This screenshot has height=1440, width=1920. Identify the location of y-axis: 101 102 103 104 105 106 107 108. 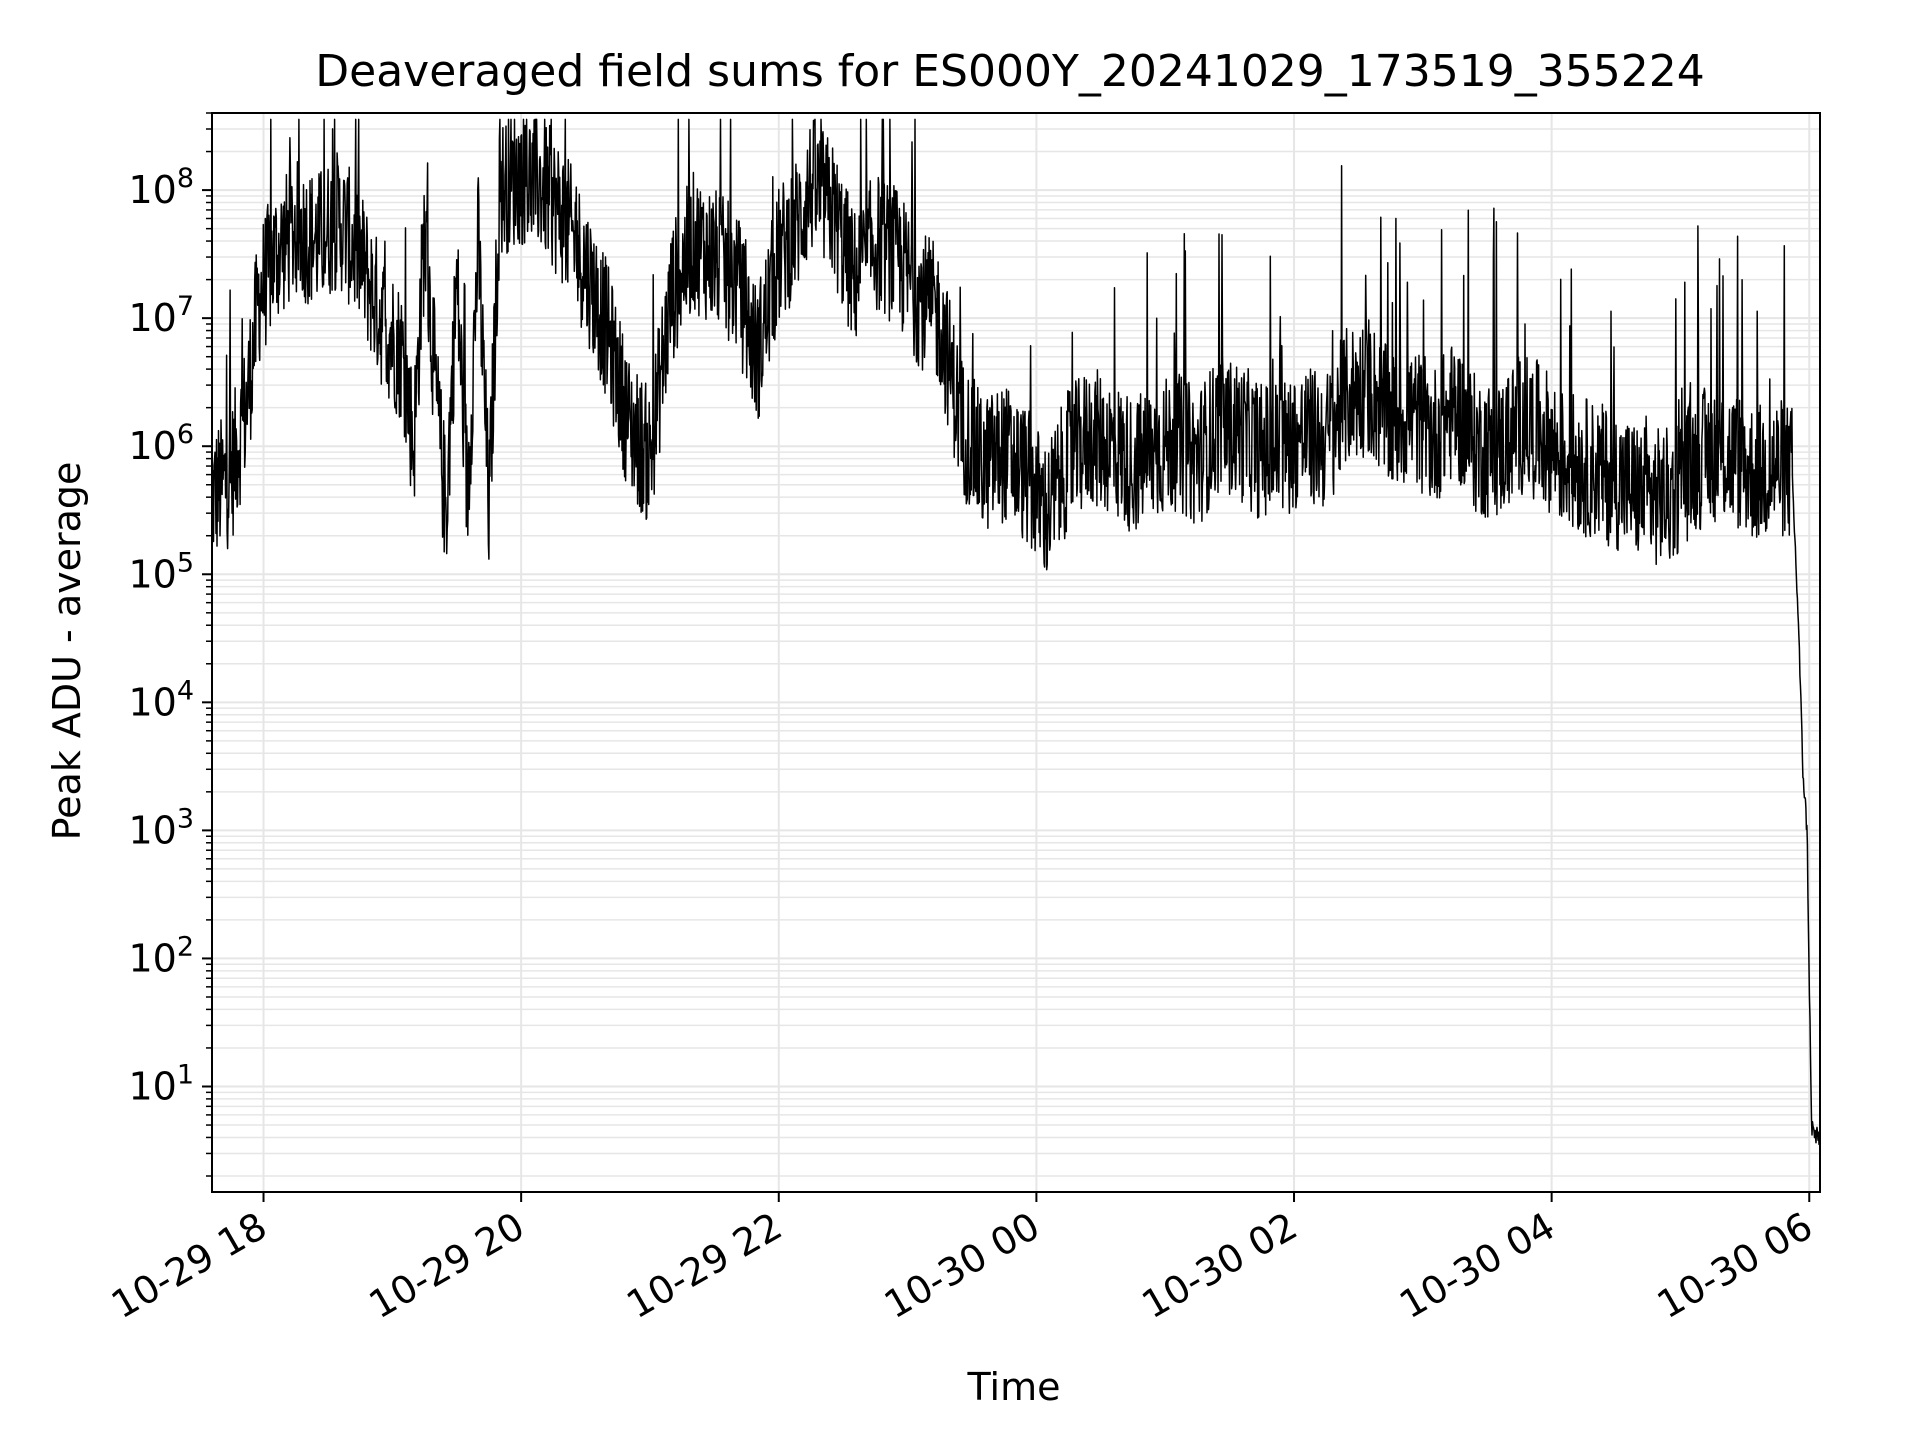
(170, 644).